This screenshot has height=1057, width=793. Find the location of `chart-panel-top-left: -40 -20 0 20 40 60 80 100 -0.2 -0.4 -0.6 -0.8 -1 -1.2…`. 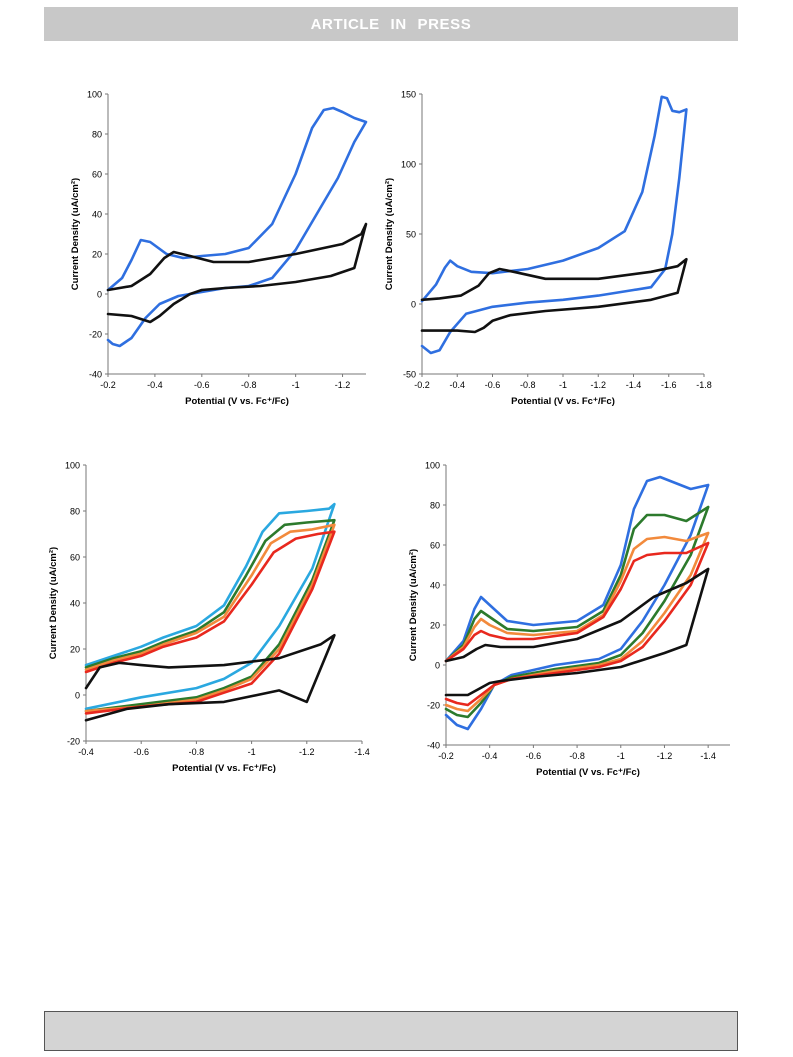

chart-panel-top-left: -40 -20 0 20 40 60 80 100 -0.2 -0.4 -0.6 -0.8 -1 -1.2… is located at coordinates (219, 248).